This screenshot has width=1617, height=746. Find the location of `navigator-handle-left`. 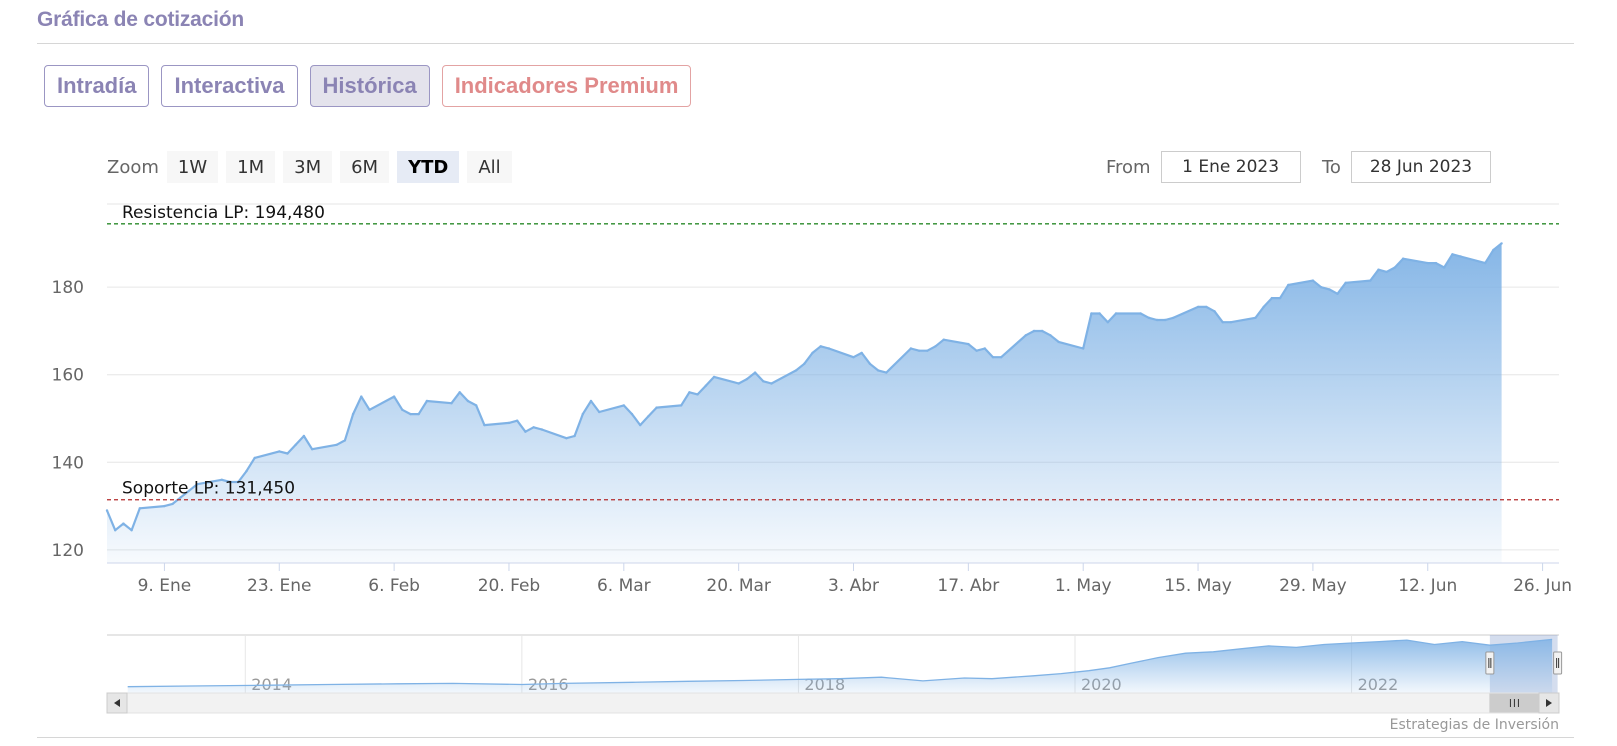

navigator-handle-left is located at coordinates (1490, 663).